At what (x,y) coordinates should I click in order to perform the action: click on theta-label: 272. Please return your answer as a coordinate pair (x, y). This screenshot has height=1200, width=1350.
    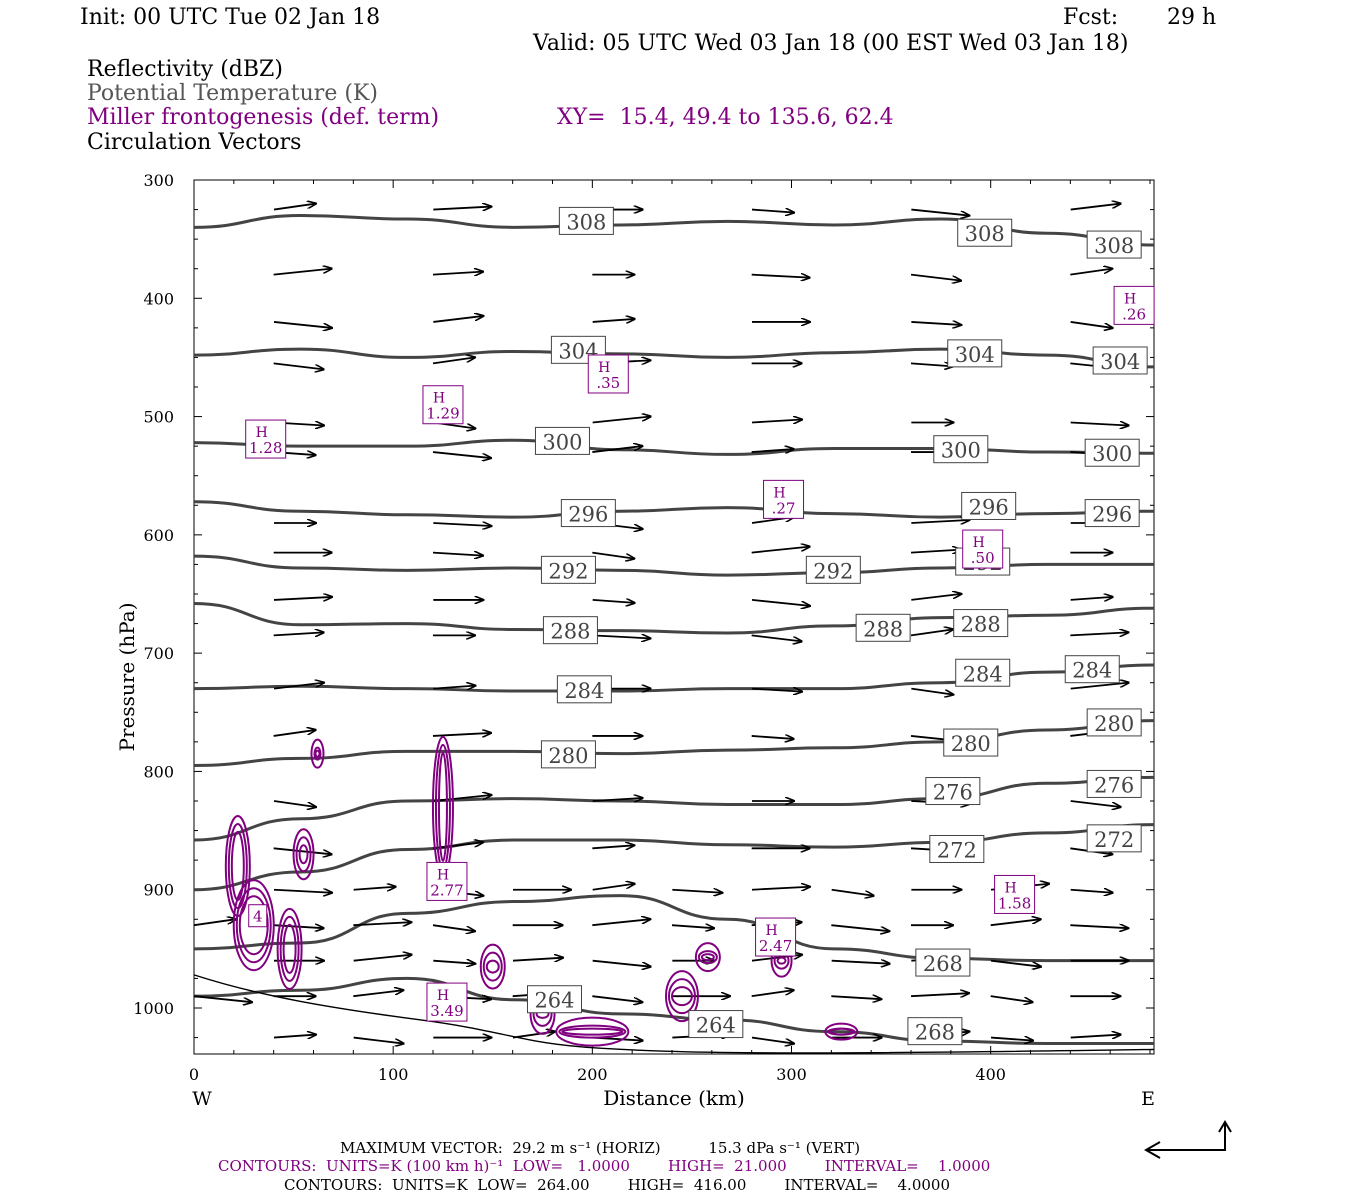
    Looking at the image, I should click on (1114, 840).